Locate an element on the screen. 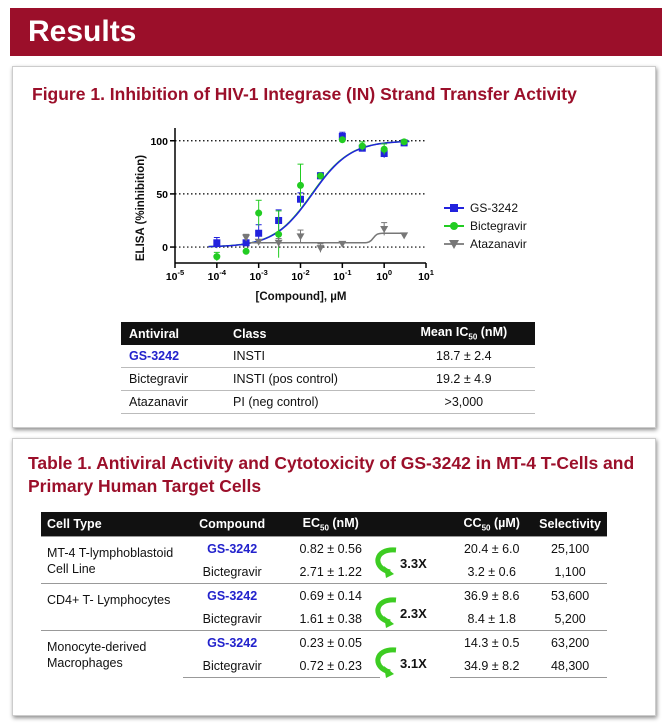  y-axis-label: ELISA (%inhibition) is located at coordinates (141, 208).